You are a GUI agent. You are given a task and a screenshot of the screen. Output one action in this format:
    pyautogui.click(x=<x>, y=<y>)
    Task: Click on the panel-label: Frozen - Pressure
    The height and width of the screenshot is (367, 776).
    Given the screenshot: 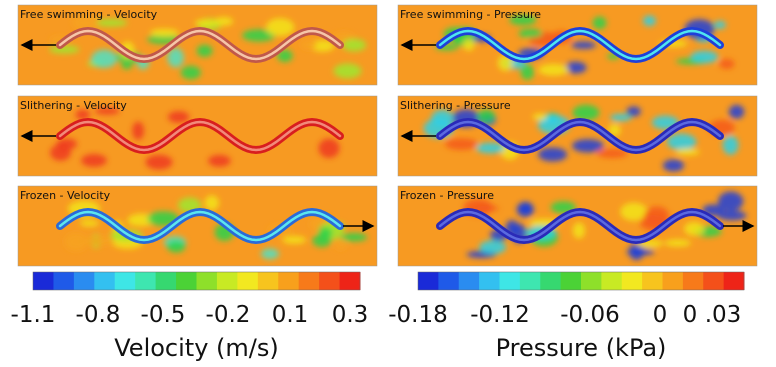 What is the action you would take?
    pyautogui.click(x=447, y=195)
    